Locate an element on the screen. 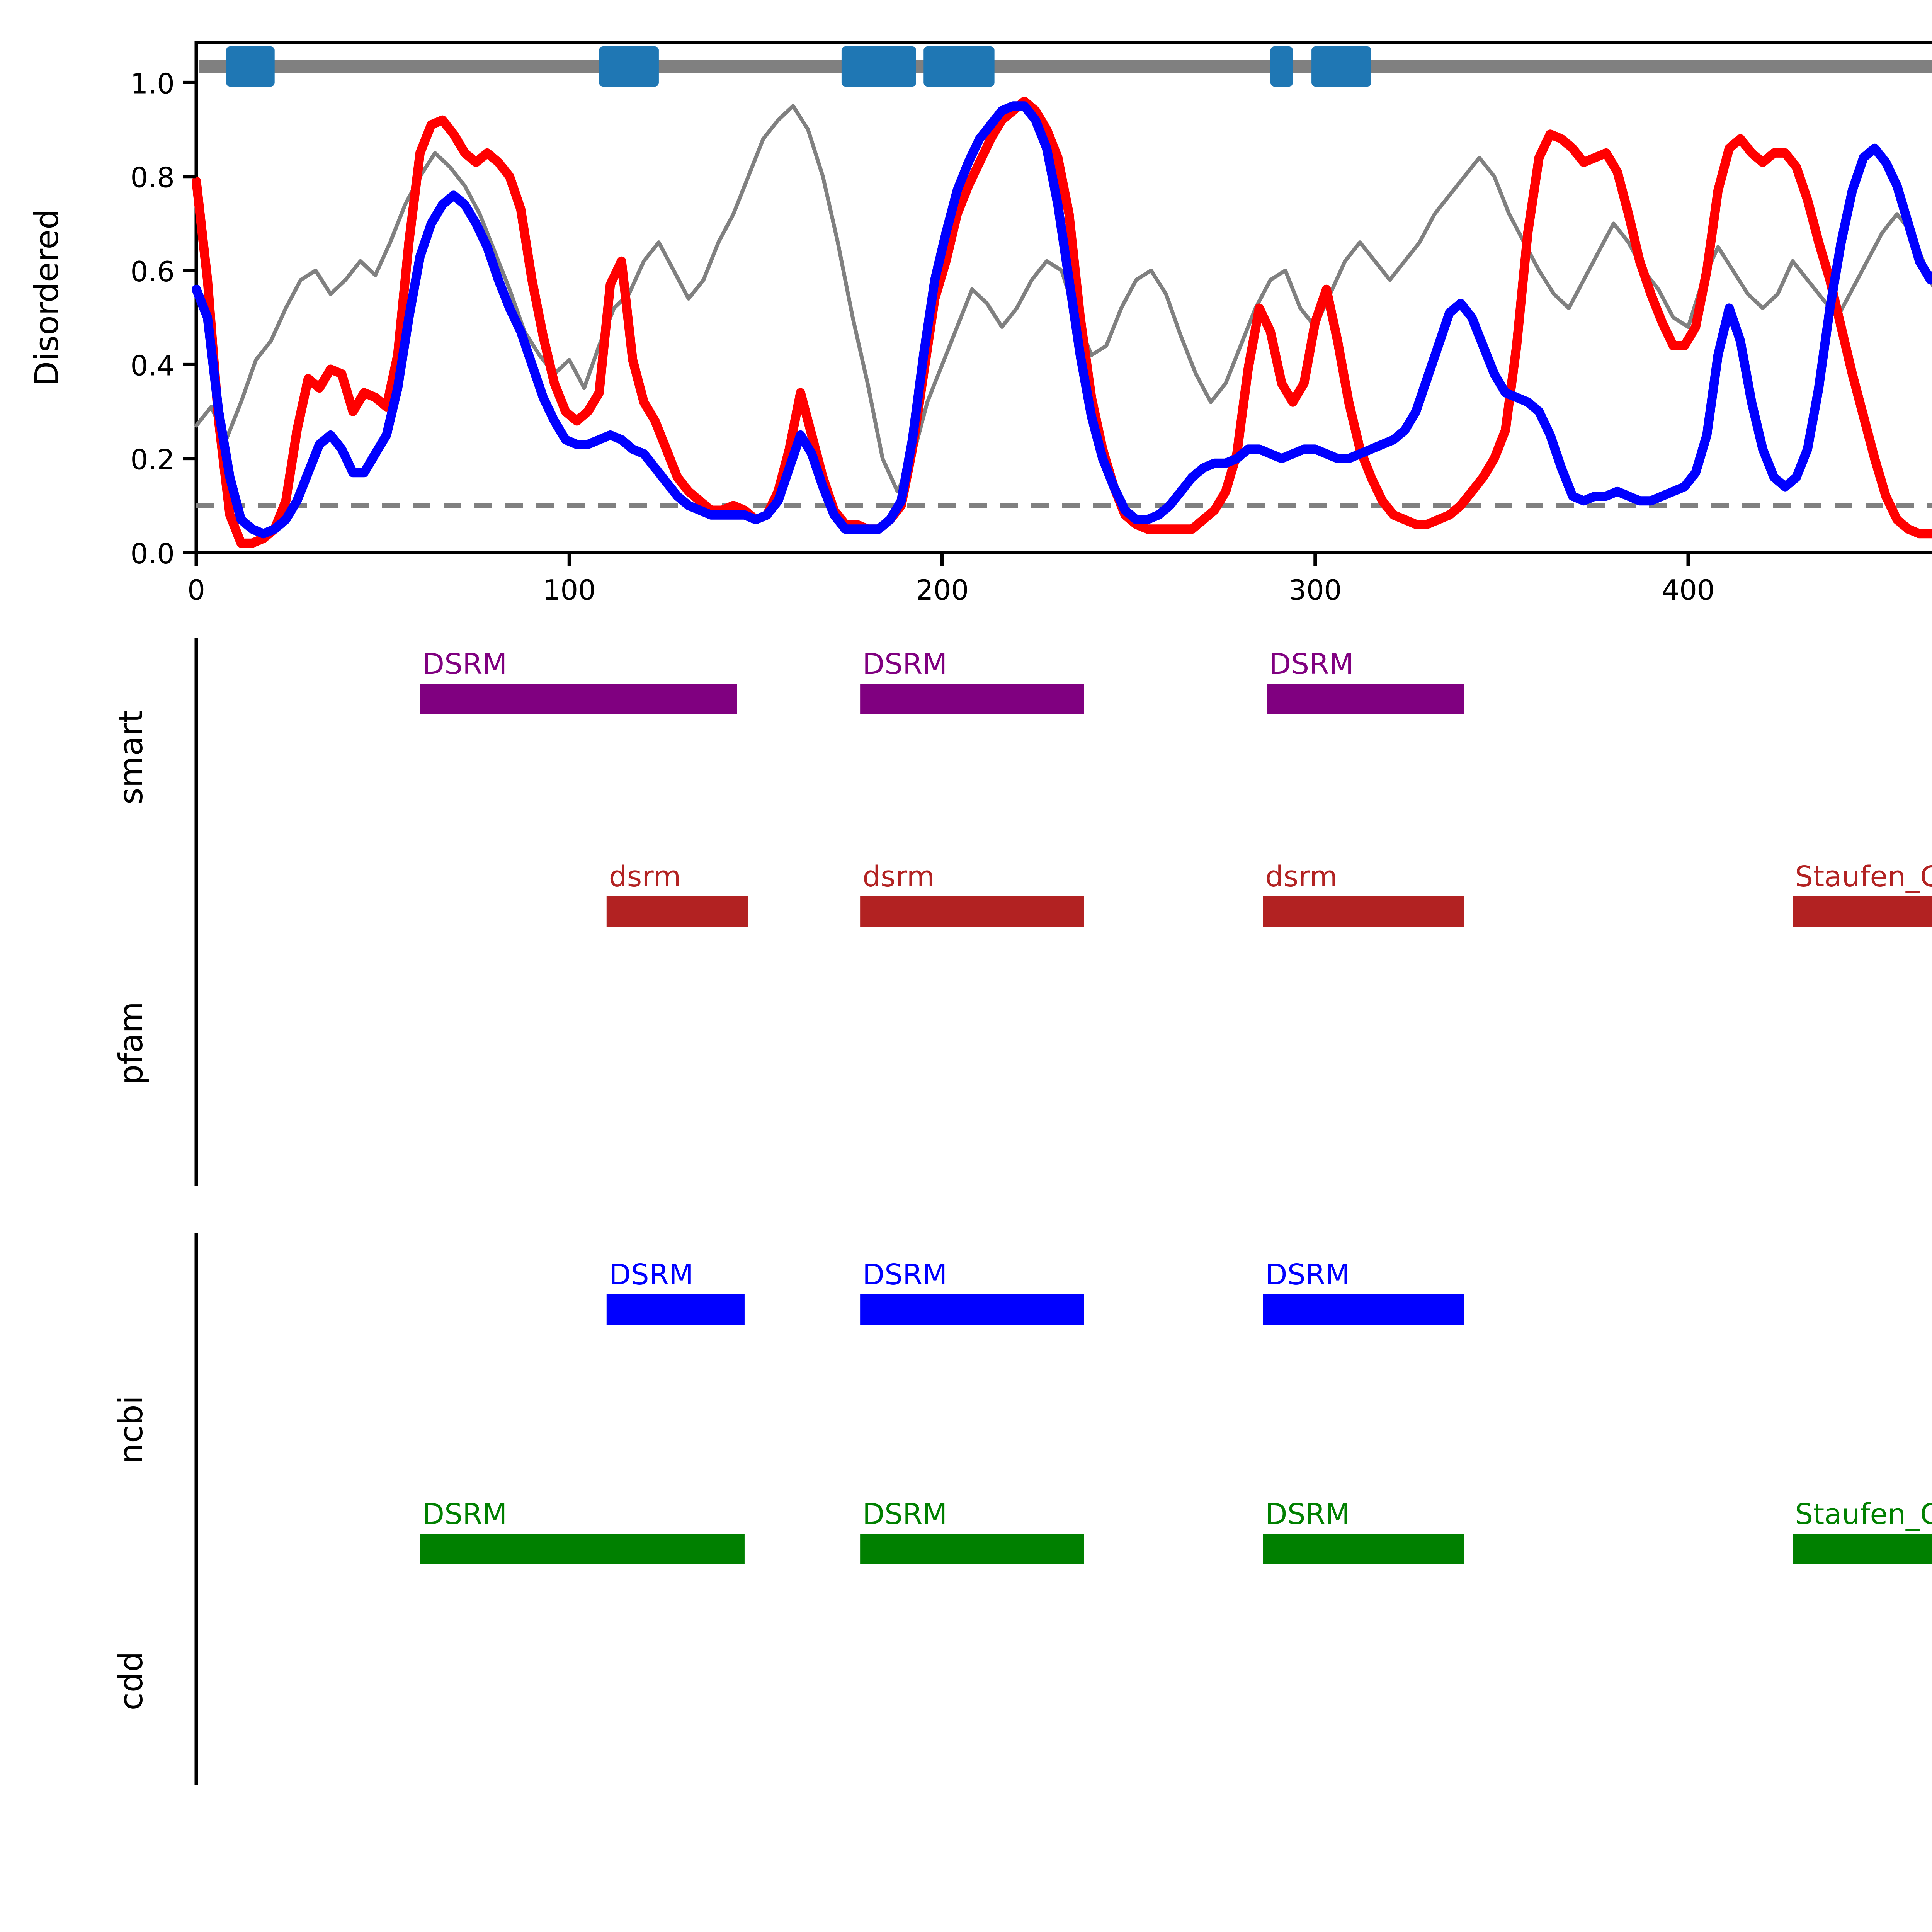 This screenshot has width=1932, height=1932. row-label-smart: smart is located at coordinates (131, 758).